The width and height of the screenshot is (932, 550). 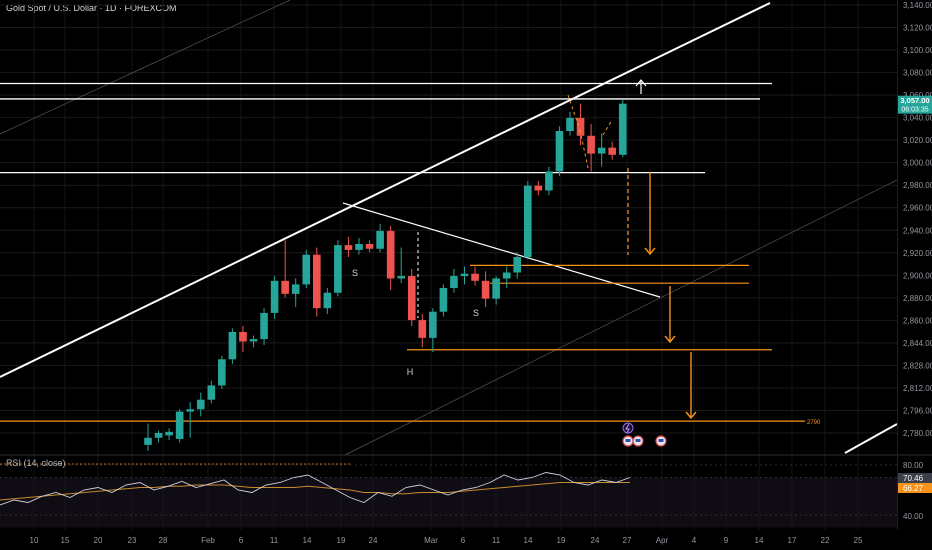 I want to click on rsi-axis-label: 40.00, so click(x=913, y=516).